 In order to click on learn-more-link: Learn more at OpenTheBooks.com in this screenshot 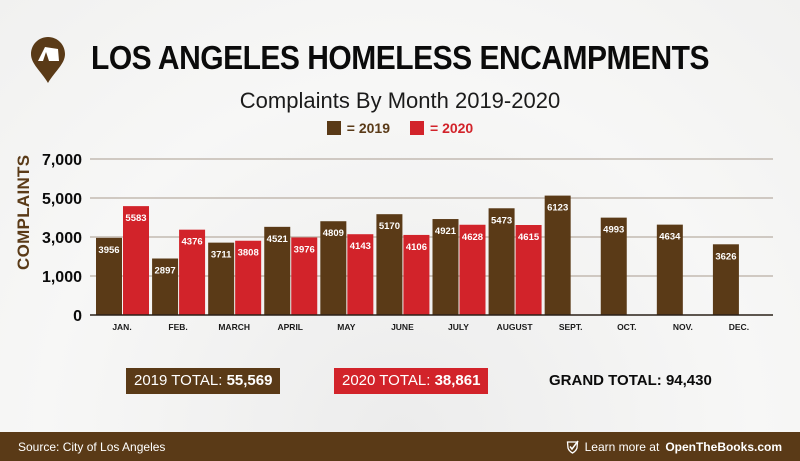, I will do `click(674, 447)`.